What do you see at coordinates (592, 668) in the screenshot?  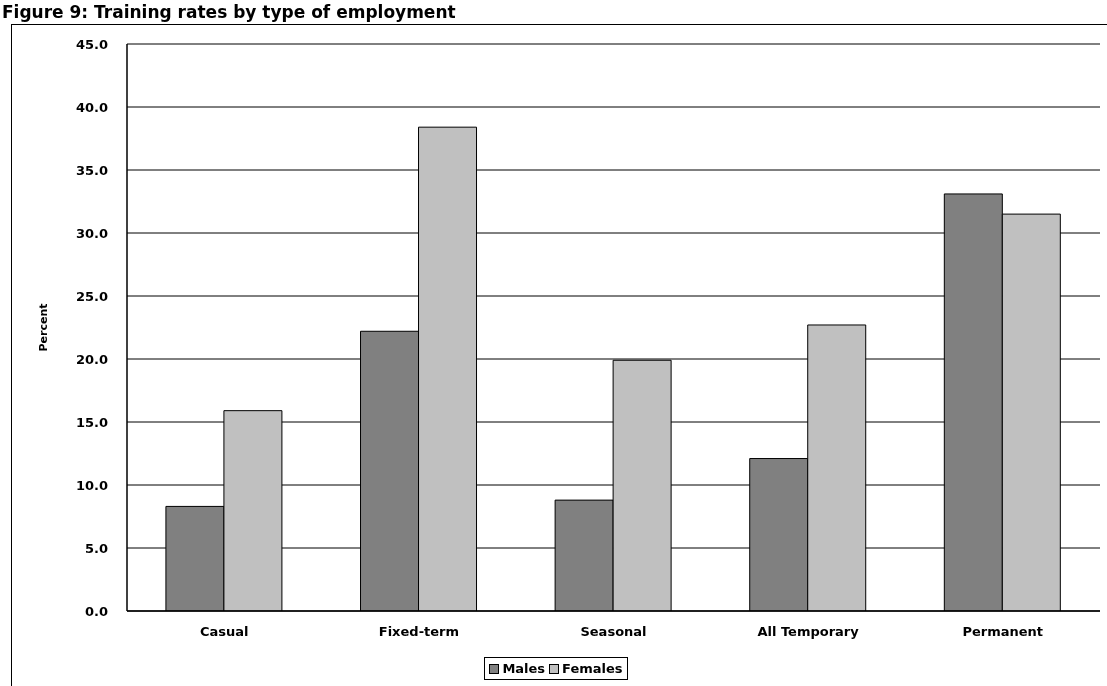 I see `legend-label: Females` at bounding box center [592, 668].